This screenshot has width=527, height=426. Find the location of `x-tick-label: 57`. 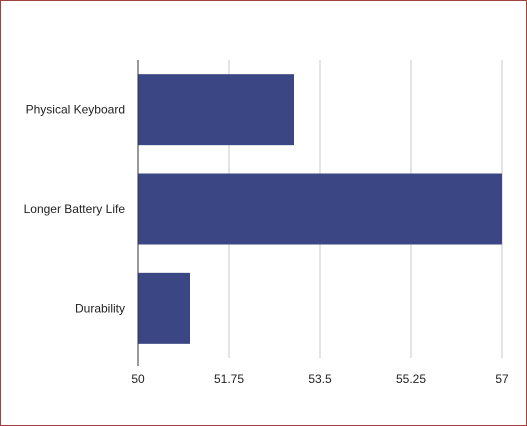

x-tick-label: 57 is located at coordinates (502, 379).